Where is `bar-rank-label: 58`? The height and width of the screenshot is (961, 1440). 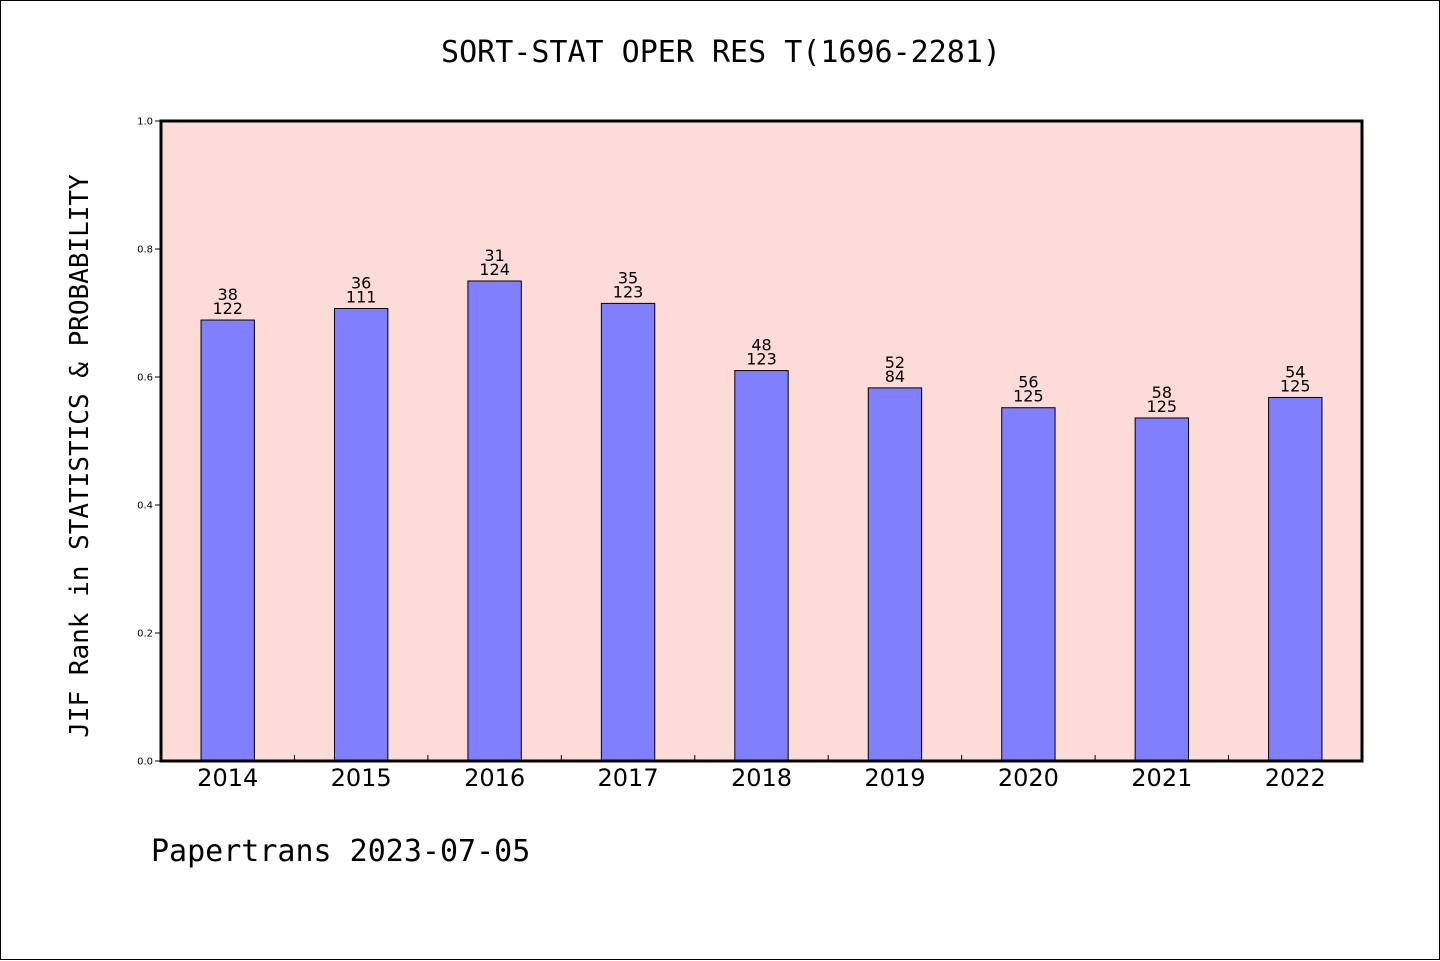
bar-rank-label: 58 is located at coordinates (1162, 392).